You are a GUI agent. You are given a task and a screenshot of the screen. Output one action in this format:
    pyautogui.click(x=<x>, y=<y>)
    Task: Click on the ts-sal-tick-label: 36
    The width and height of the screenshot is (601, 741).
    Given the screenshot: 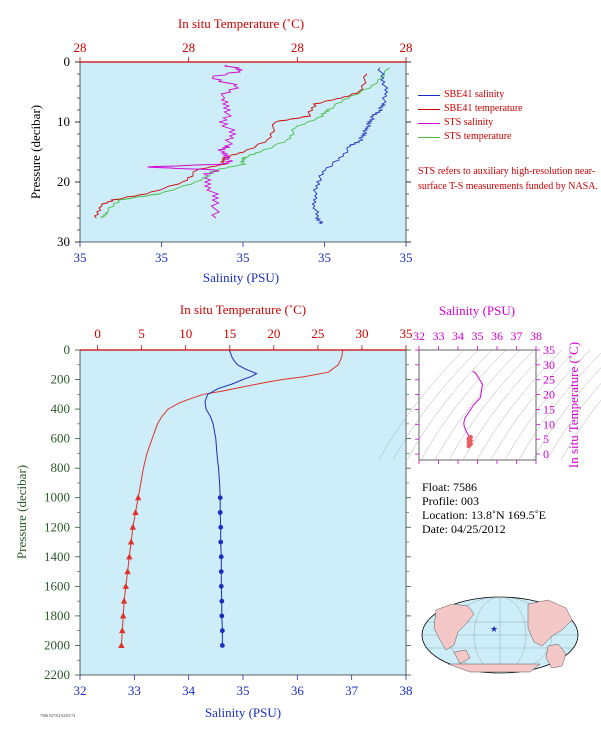 What is the action you would take?
    pyautogui.click(x=497, y=336)
    